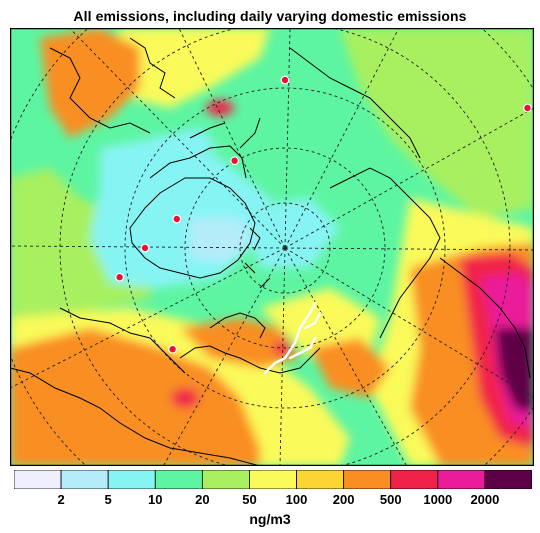  What do you see at coordinates (155, 499) in the screenshot?
I see `colorbar-tick-label: 10` at bounding box center [155, 499].